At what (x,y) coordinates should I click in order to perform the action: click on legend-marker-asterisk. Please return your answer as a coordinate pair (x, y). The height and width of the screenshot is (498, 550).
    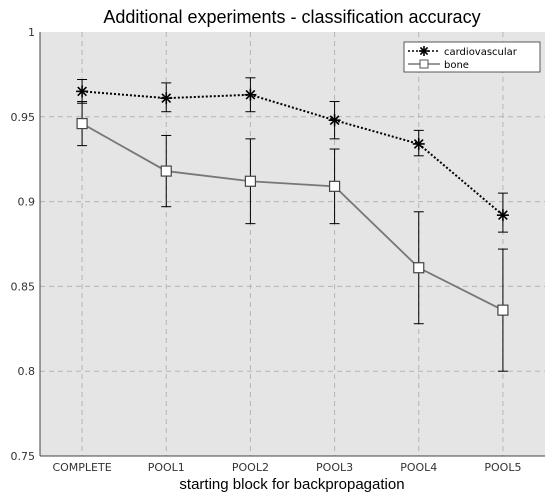
    Looking at the image, I should click on (424, 51).